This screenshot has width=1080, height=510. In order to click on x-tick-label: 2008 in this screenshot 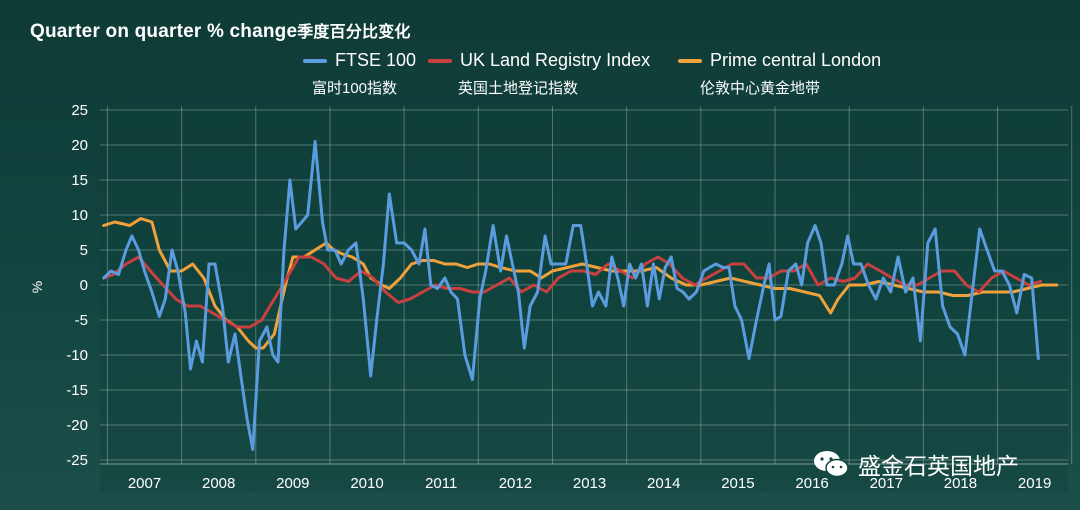, I will do `click(218, 483)`.